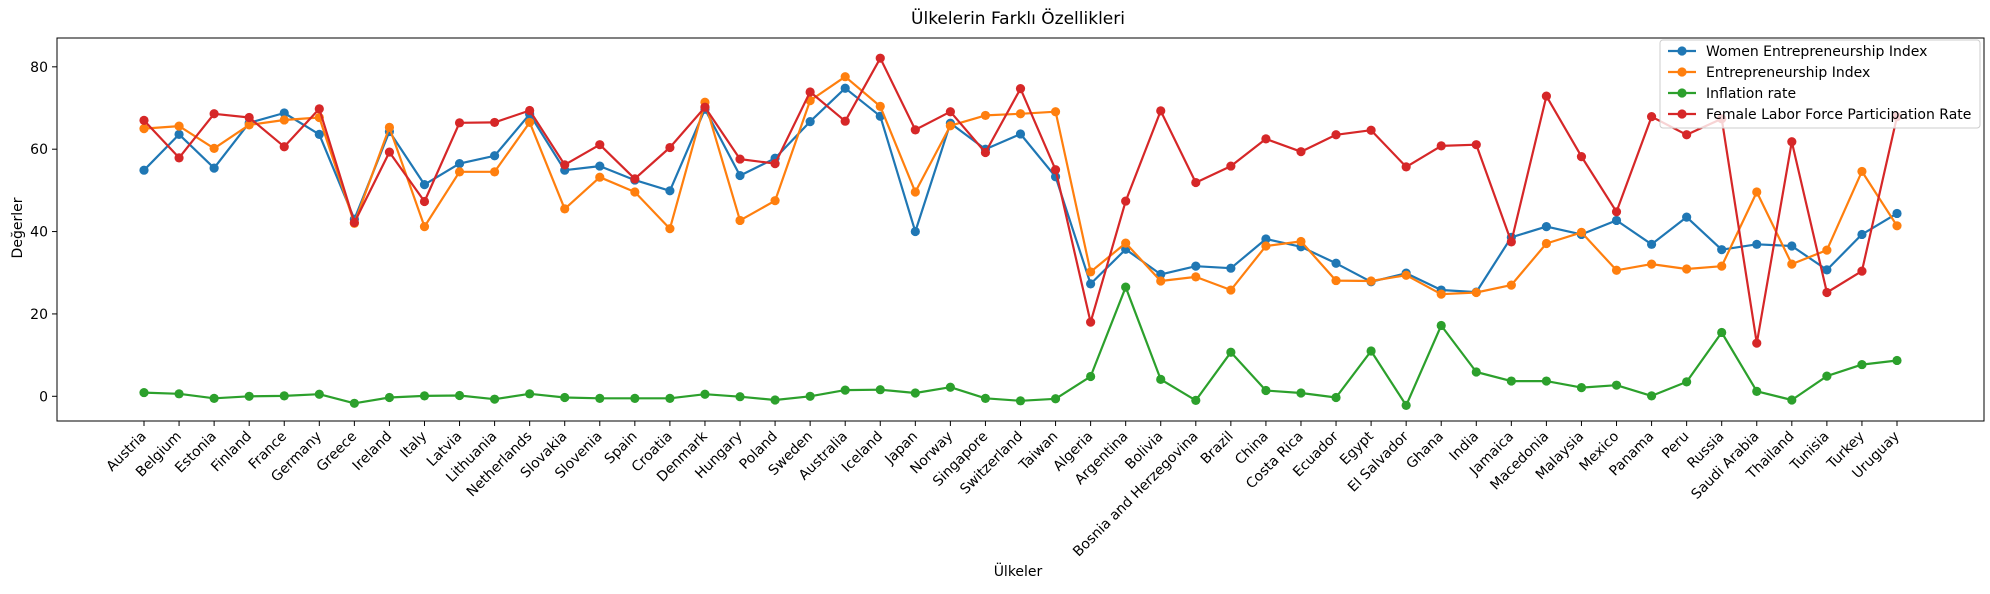 This screenshot has width=1990, height=594. I want to click on legend-marker, so click(1682, 51).